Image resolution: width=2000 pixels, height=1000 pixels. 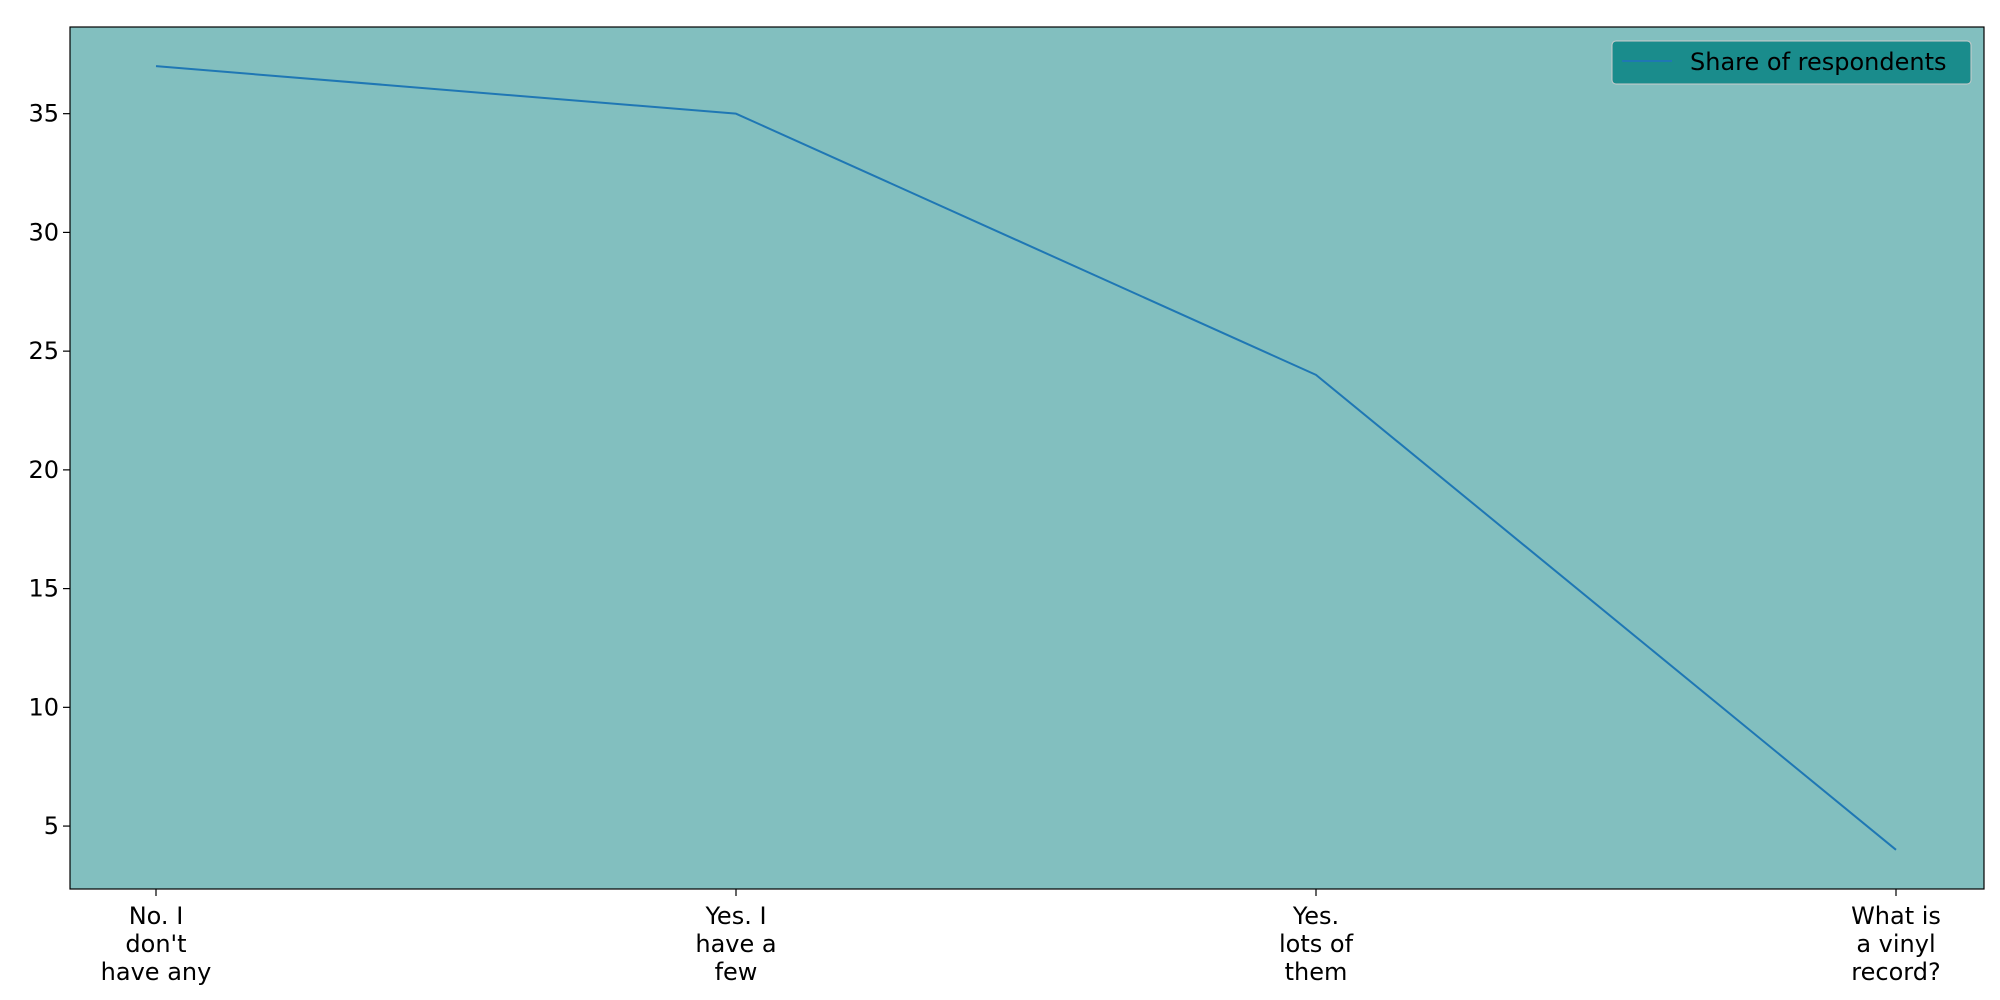 What do you see at coordinates (1818, 62) in the screenshot?
I see `legend-label: Share of respondents` at bounding box center [1818, 62].